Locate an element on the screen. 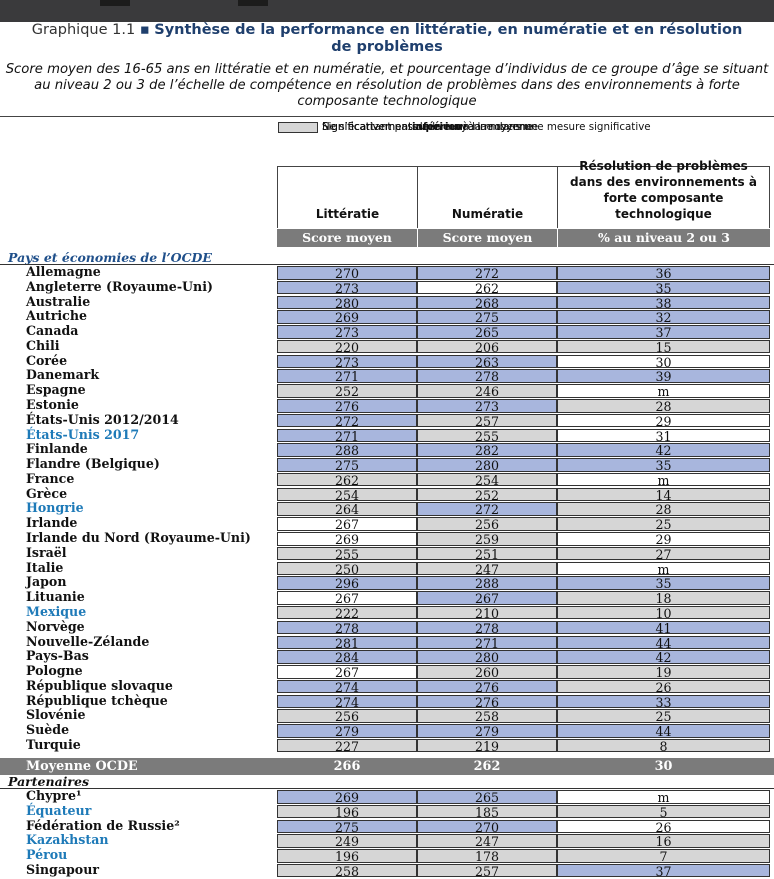  country-name: Danemark is located at coordinates (63, 375).